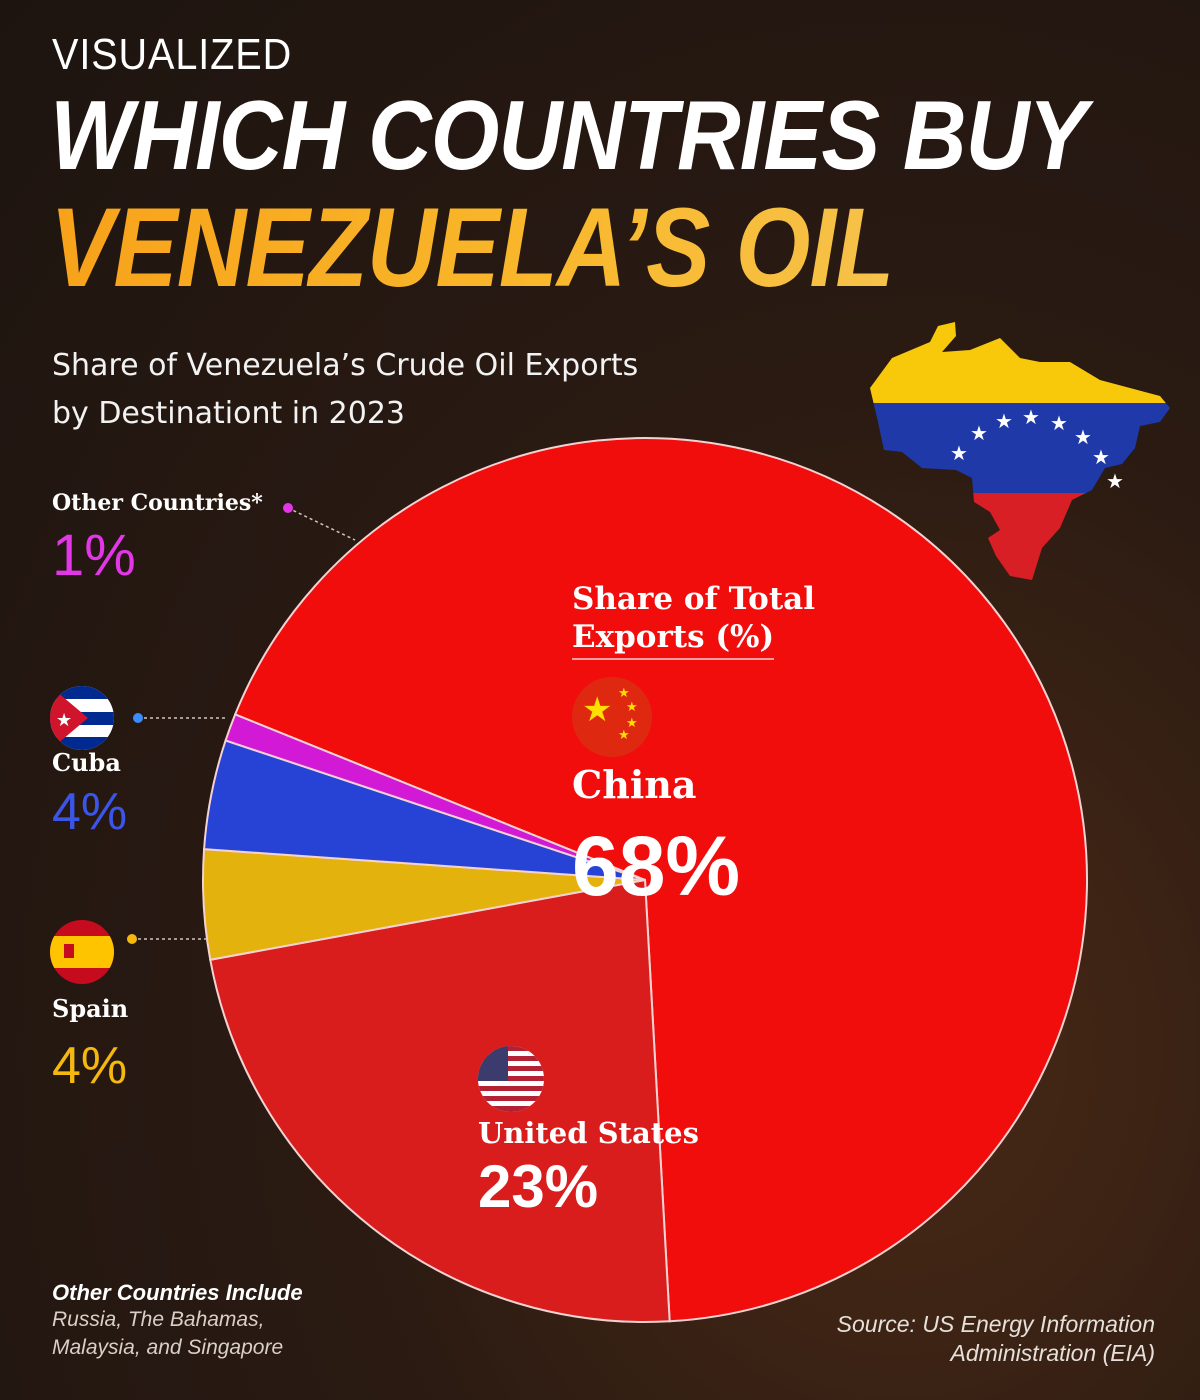 Image resolution: width=1200 pixels, height=1400 pixels. I want to click on footnote-line-1: Russia, The Bahamas,, so click(158, 1319).